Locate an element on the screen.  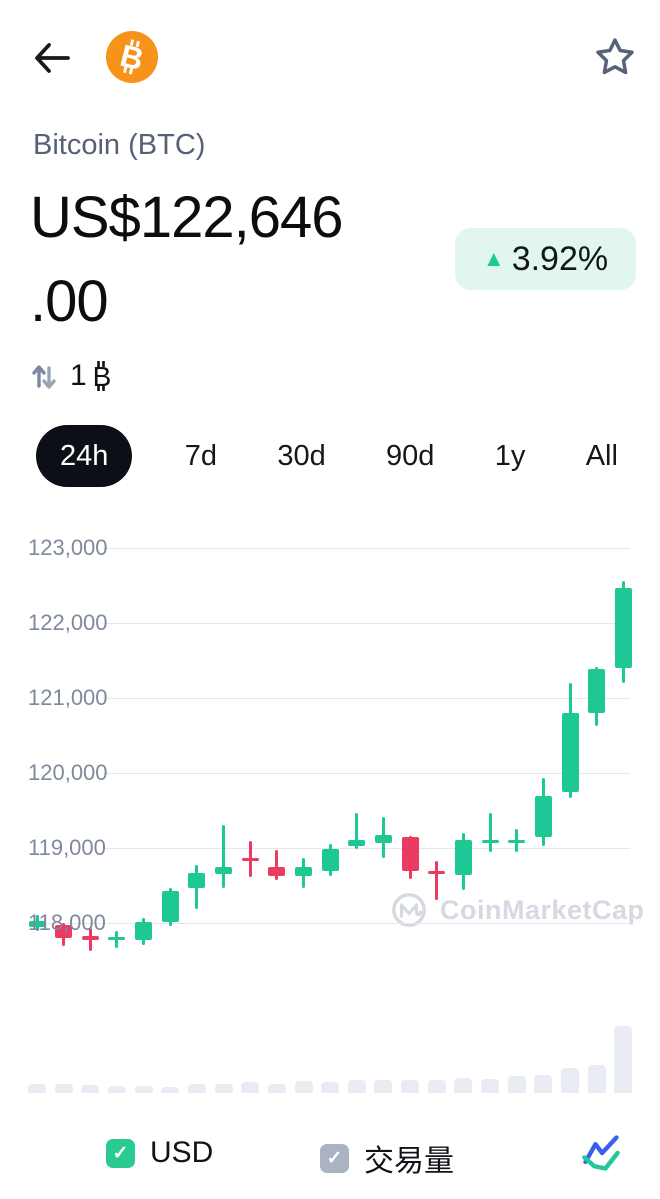
tab-90d: 90d is located at coordinates (410, 456).